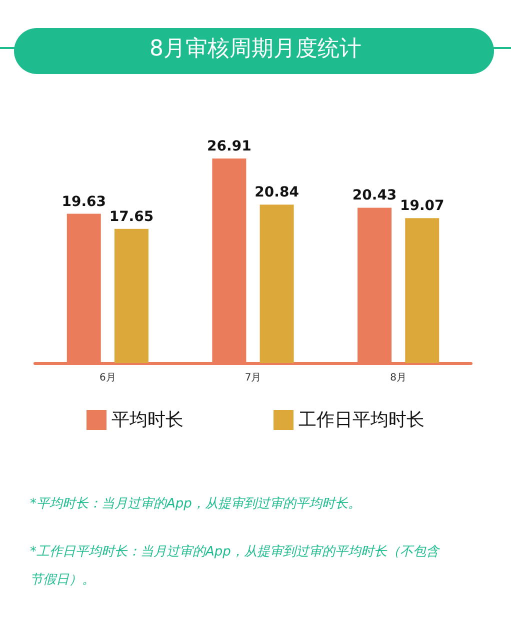 The width and height of the screenshot is (511, 630). I want to click on x-tick-label: 6月, so click(107, 378).